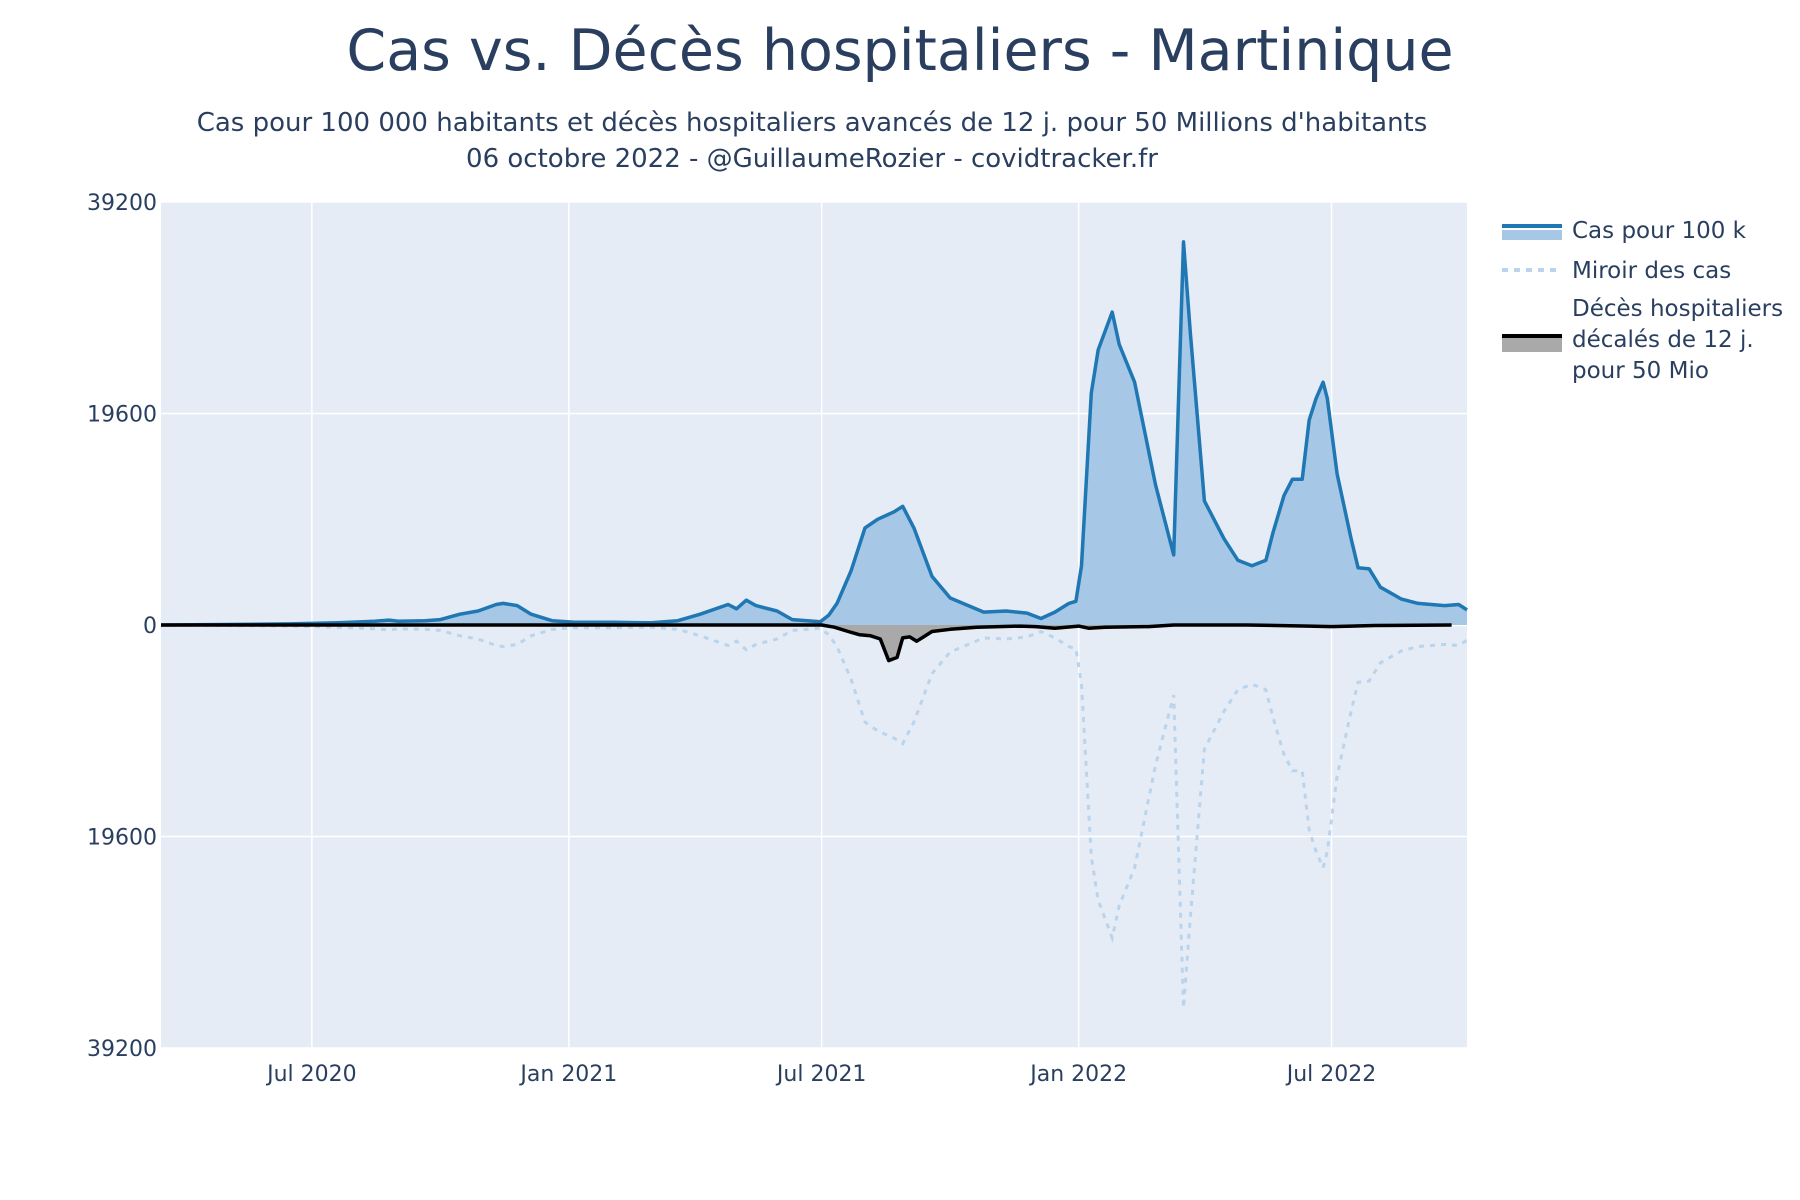 The height and width of the screenshot is (1200, 1800). Describe the element at coordinates (1677, 309) in the screenshot. I see `legend-label-deaths-line1: Décès hospitaliers` at that location.